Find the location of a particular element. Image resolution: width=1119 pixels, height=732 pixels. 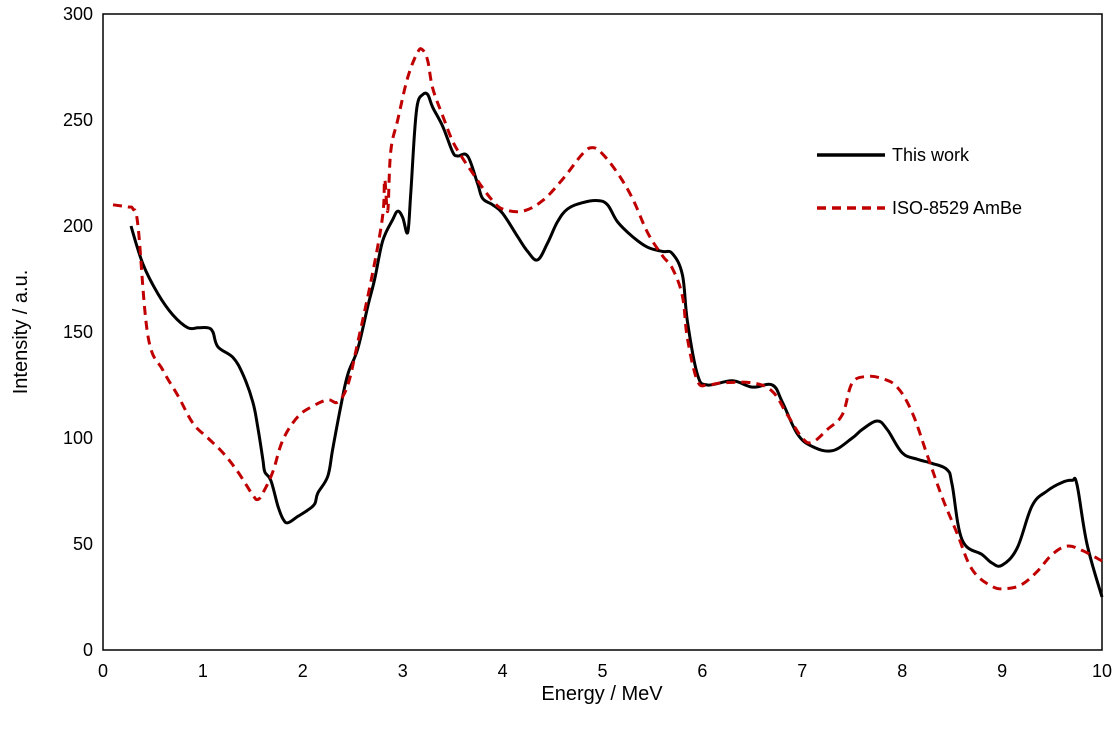

y-tick-label: 100 is located at coordinates (78, 438).